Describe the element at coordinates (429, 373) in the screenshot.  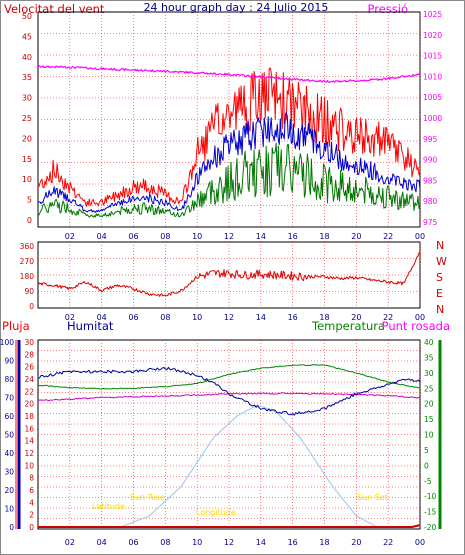
I see `temperature-y-tick: 30` at that location.